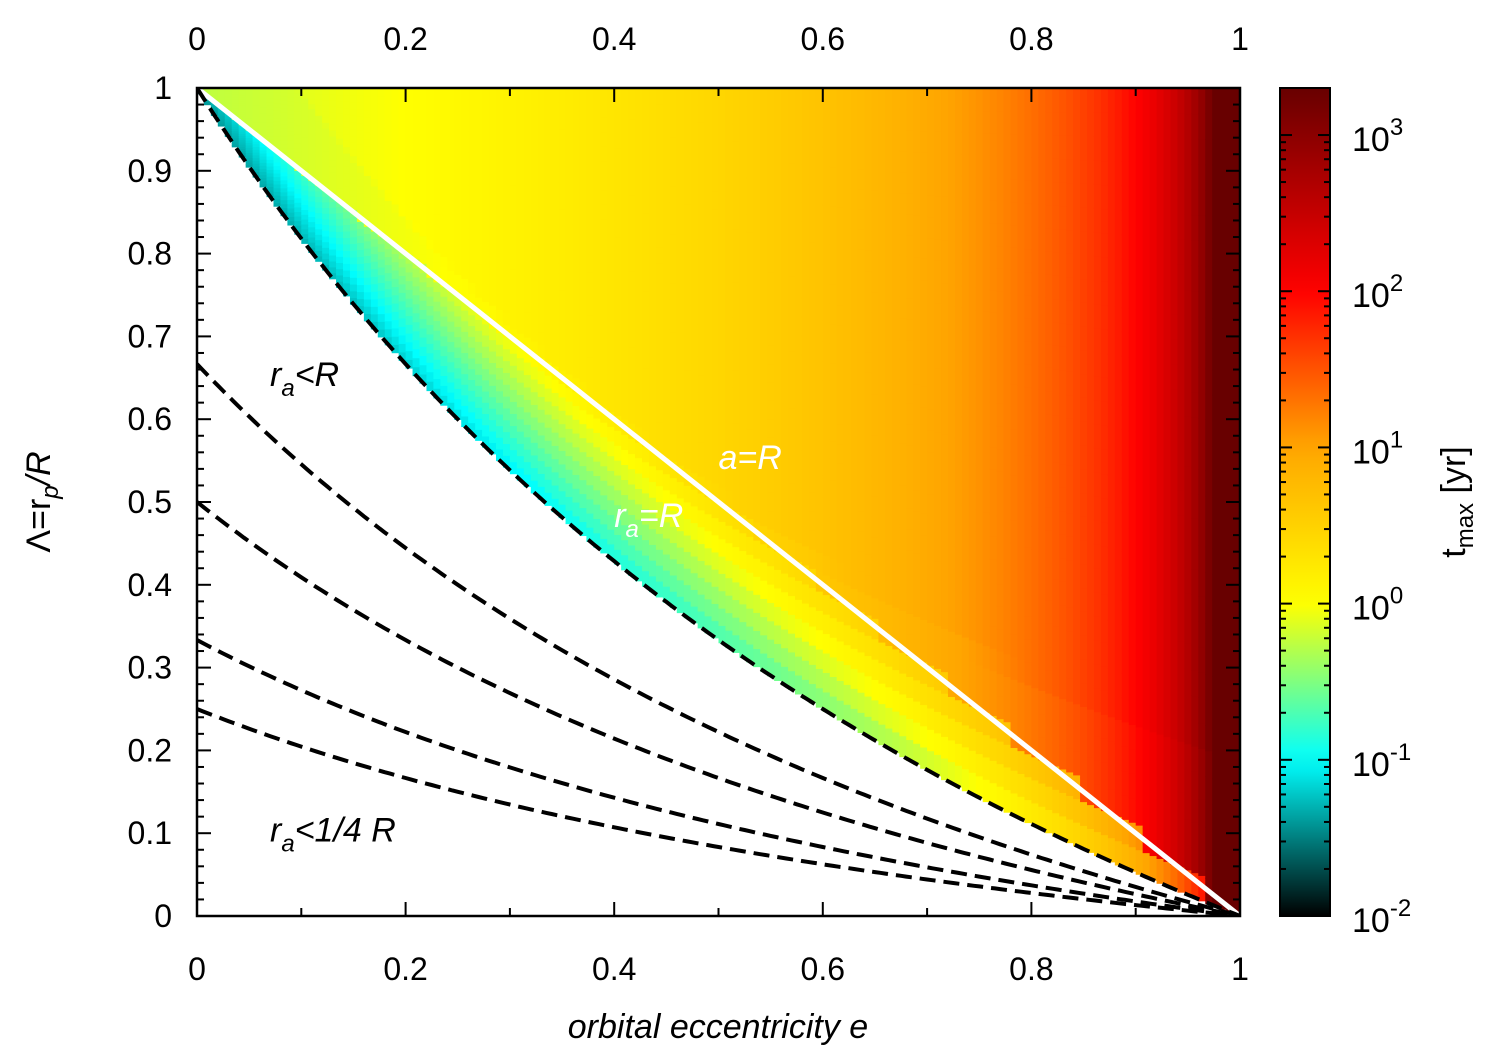 The width and height of the screenshot is (1500, 1050). What do you see at coordinates (1377, 448) in the screenshot?
I see `colorbar-tick-label: 10¹` at bounding box center [1377, 448].